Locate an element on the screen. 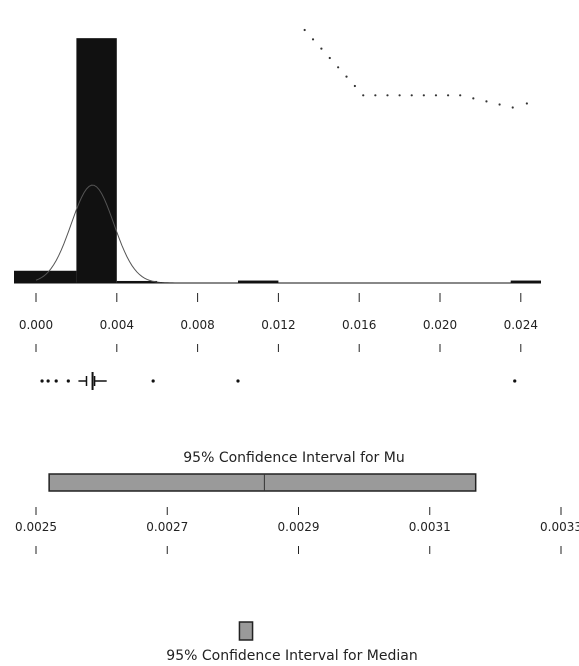  histogram-tick-label: 0.008 is located at coordinates (197, 325).